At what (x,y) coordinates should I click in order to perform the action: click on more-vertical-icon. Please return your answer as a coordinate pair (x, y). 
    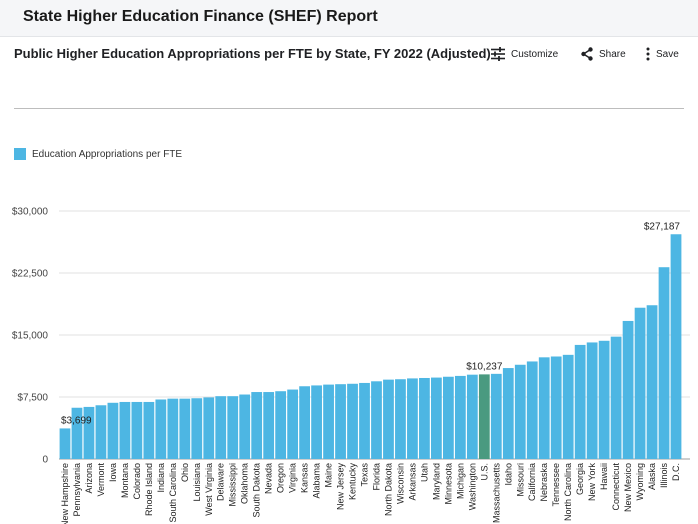
    Looking at the image, I should click on (648, 54).